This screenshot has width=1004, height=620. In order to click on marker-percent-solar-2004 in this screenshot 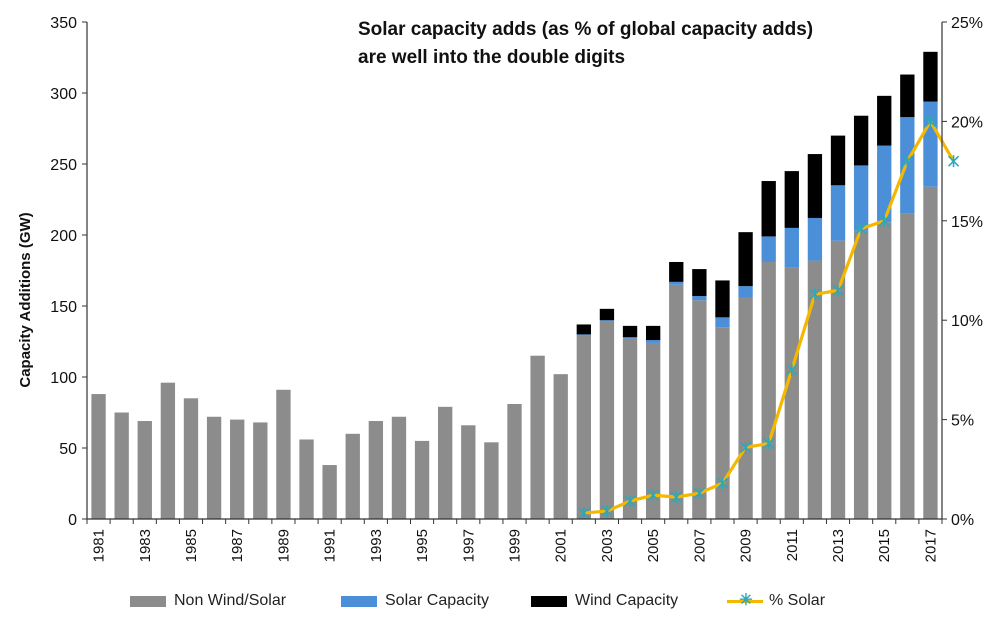, I will do `click(630, 501)`.